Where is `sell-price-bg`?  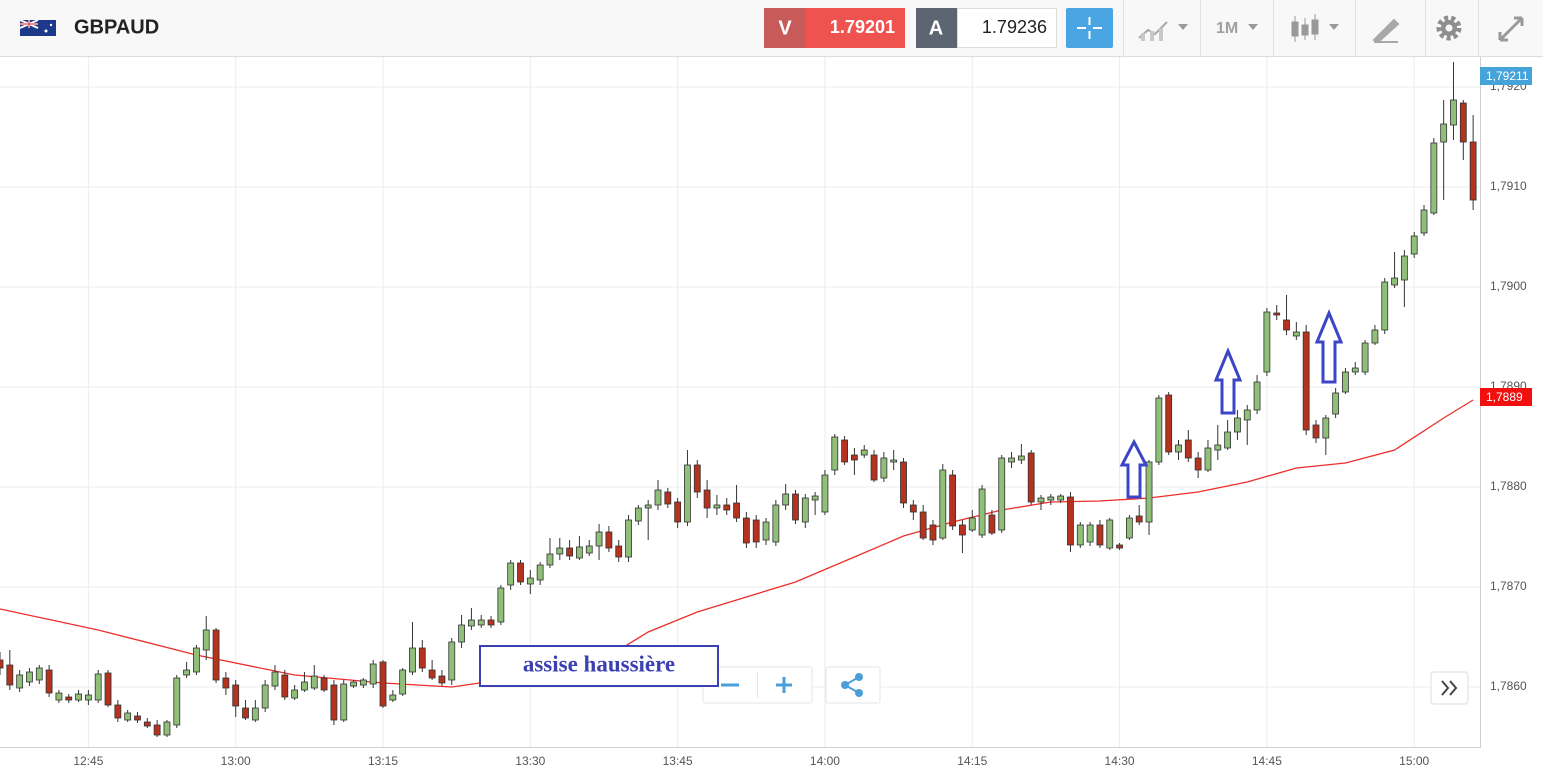 sell-price-bg is located at coordinates (855, 28).